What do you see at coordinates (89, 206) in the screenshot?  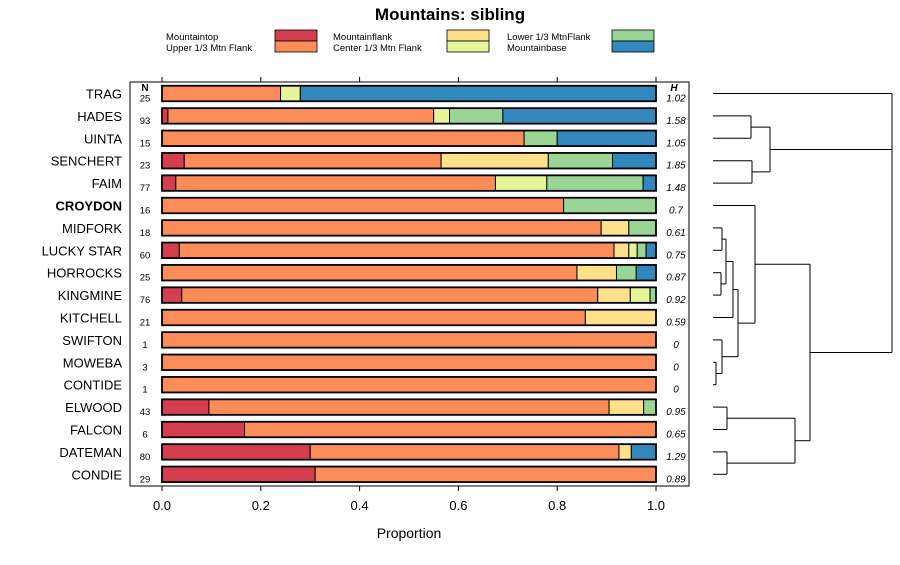 I see `category-label: CROYDON` at bounding box center [89, 206].